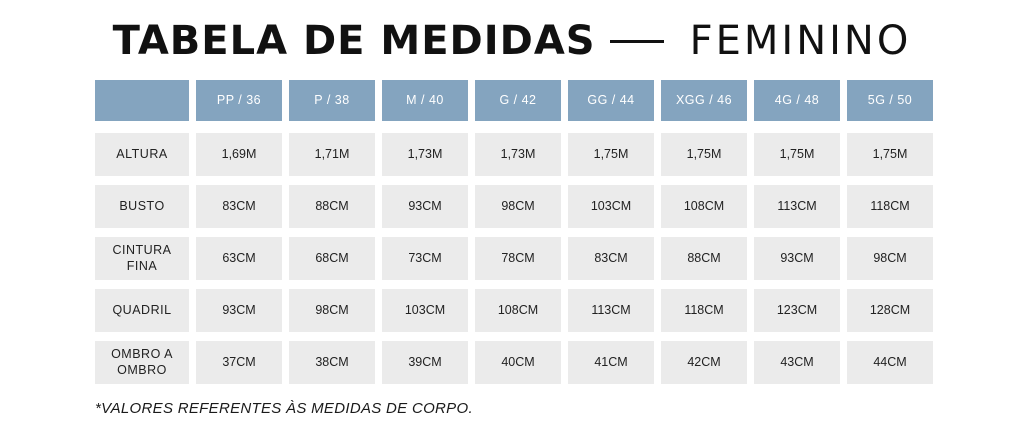  What do you see at coordinates (890, 310) in the screenshot?
I see `measurement-value: 128CM` at bounding box center [890, 310].